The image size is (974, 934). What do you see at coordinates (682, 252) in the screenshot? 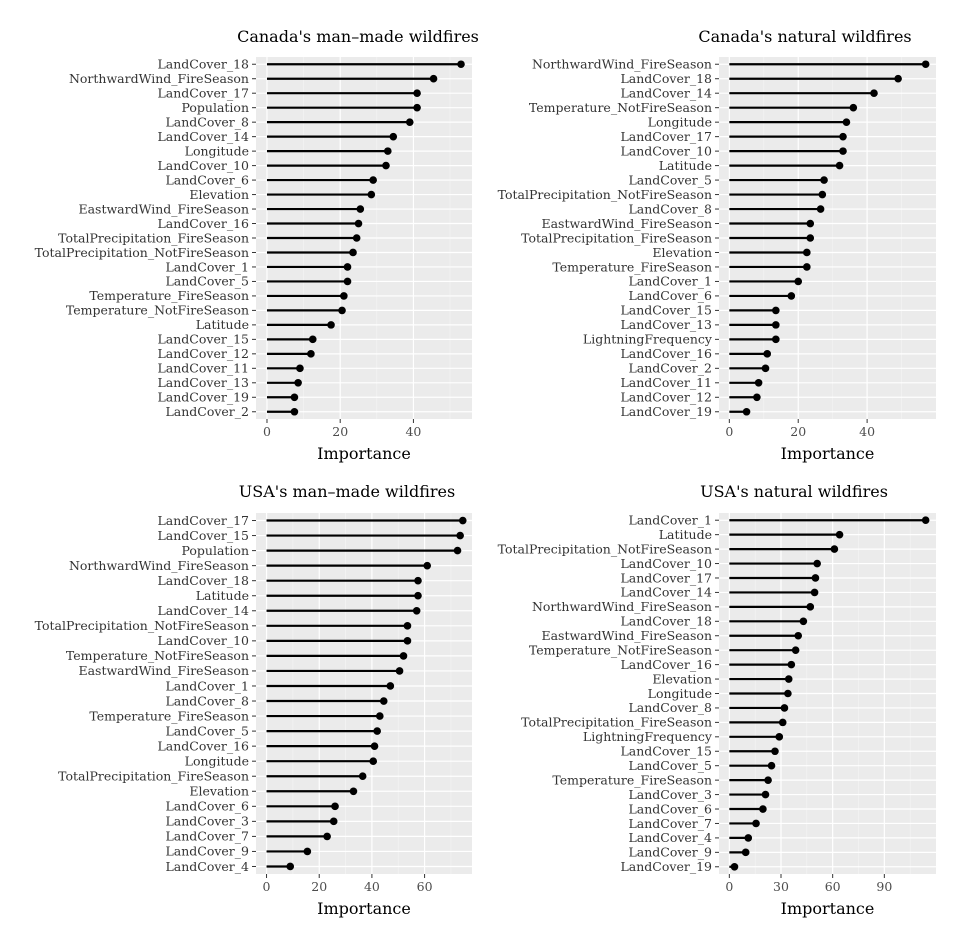
I see `category-label: Elevation` at bounding box center [682, 252].